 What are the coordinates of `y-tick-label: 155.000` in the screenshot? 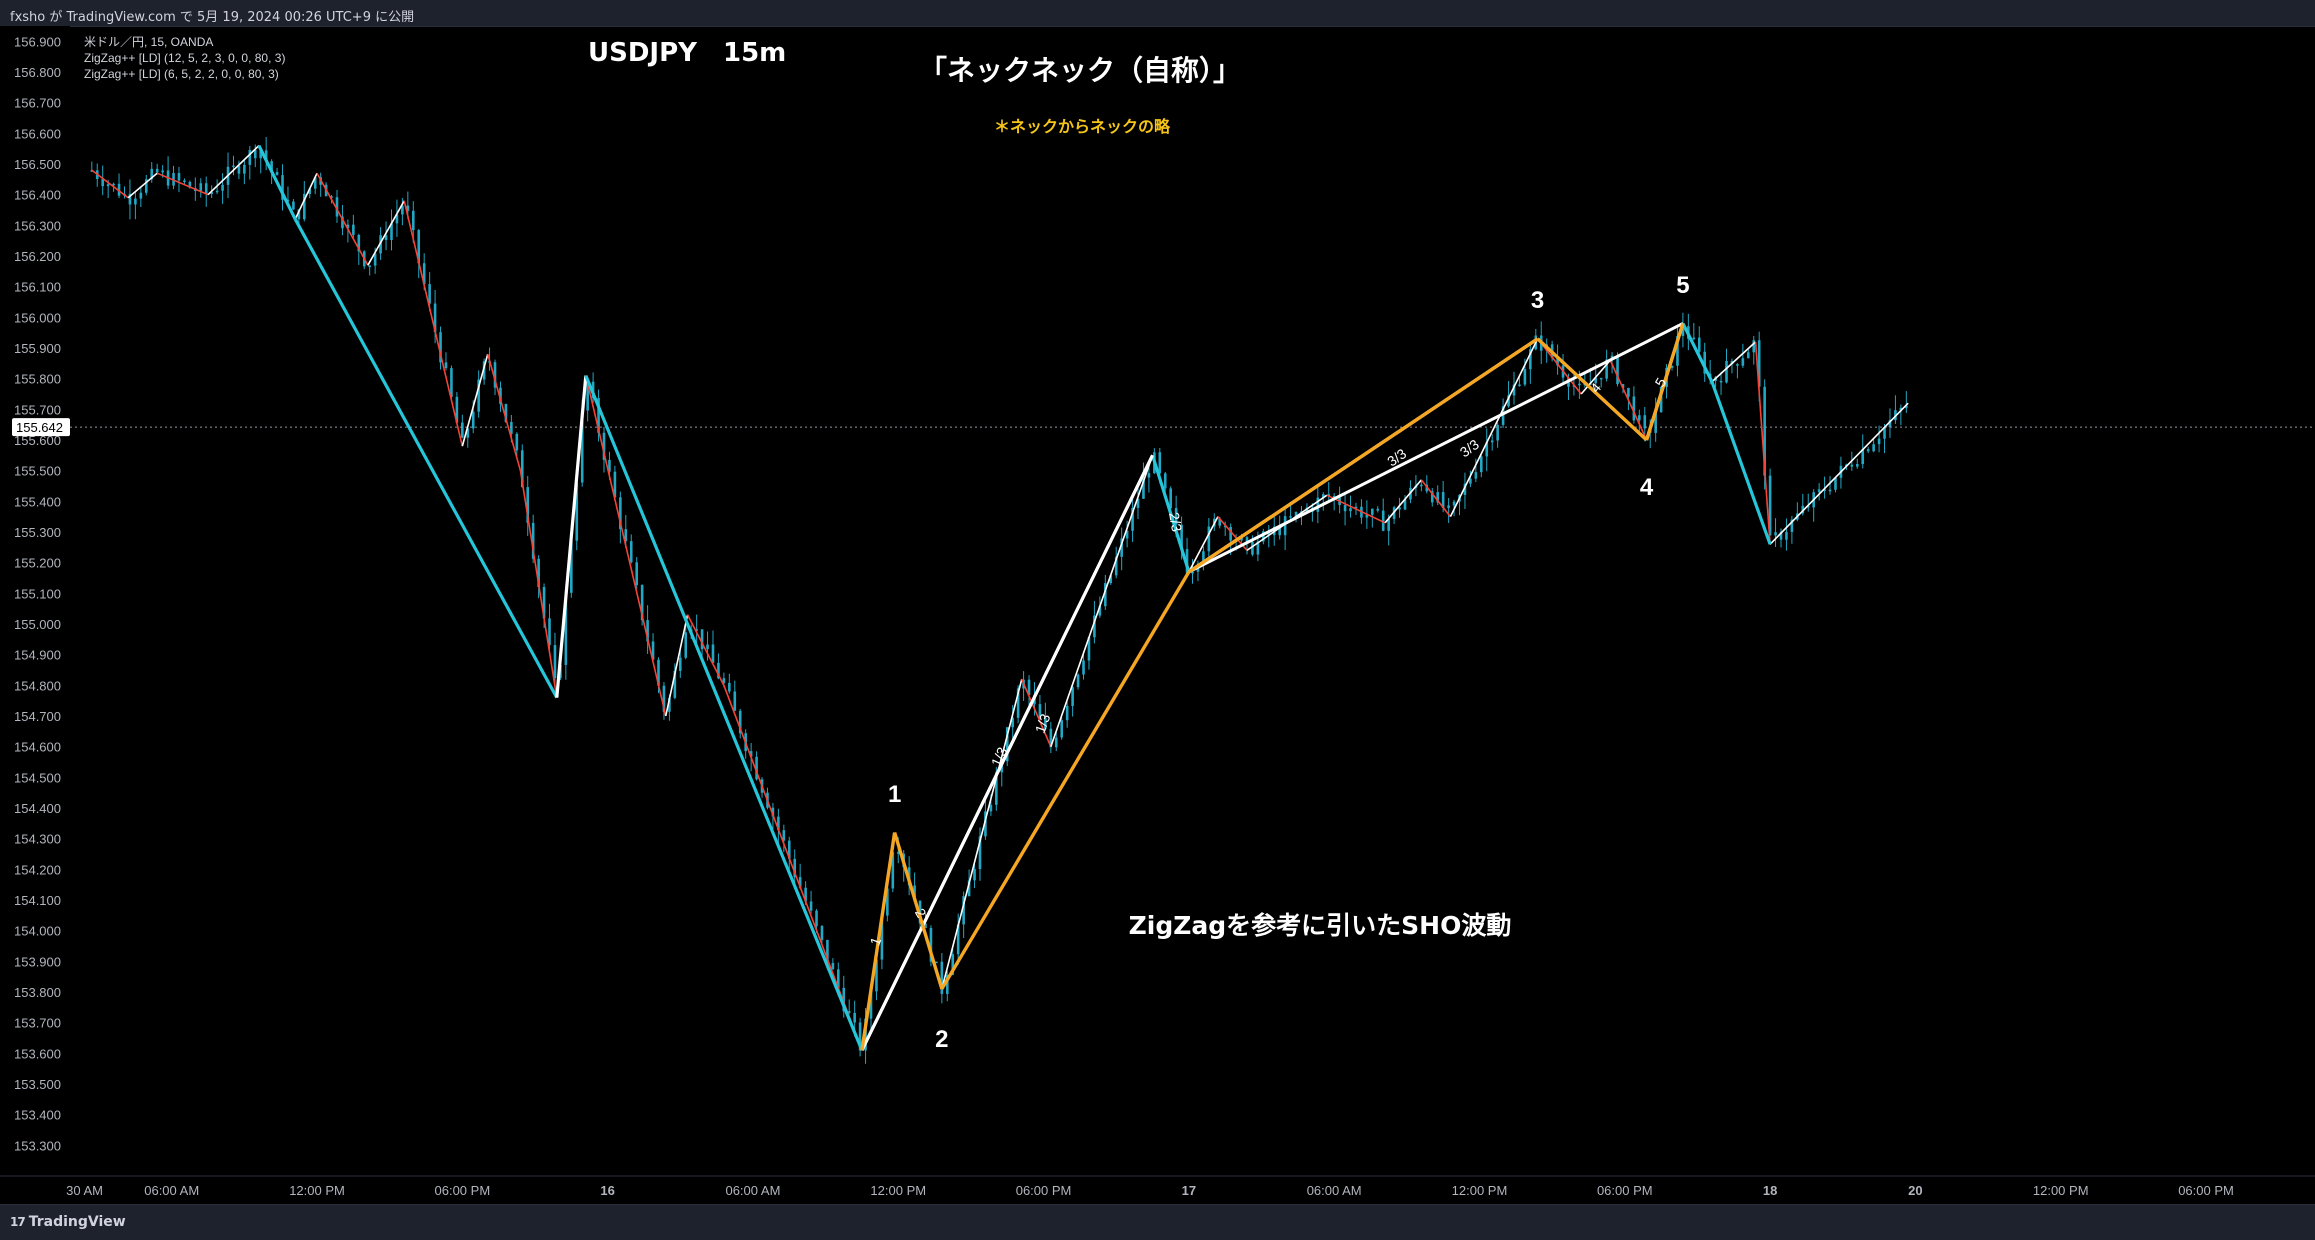 It's located at (37, 624).